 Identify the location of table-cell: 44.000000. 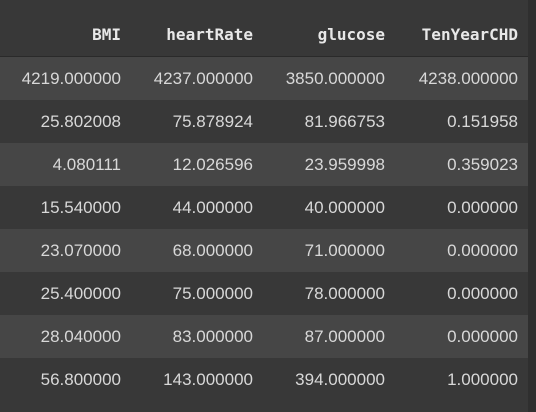
(197, 207).